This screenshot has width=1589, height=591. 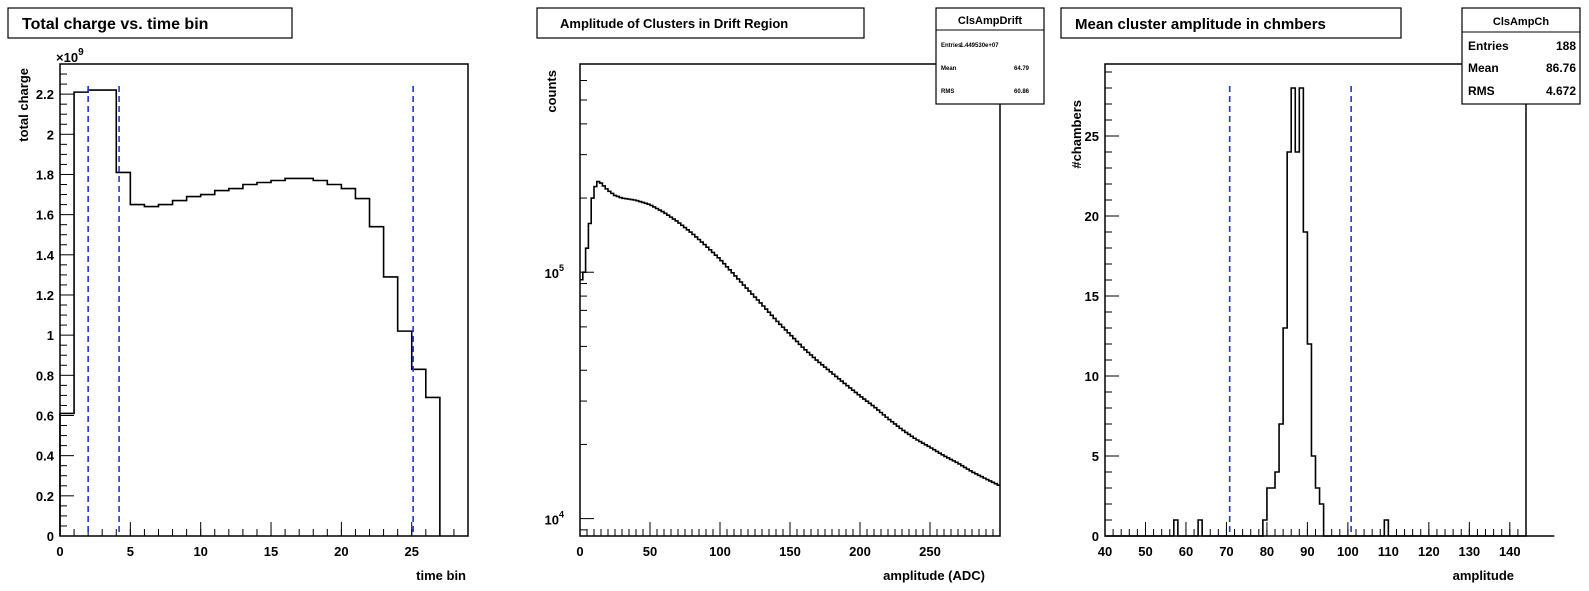 I want to click on y-tick-label: 1.6, so click(x=45, y=215).